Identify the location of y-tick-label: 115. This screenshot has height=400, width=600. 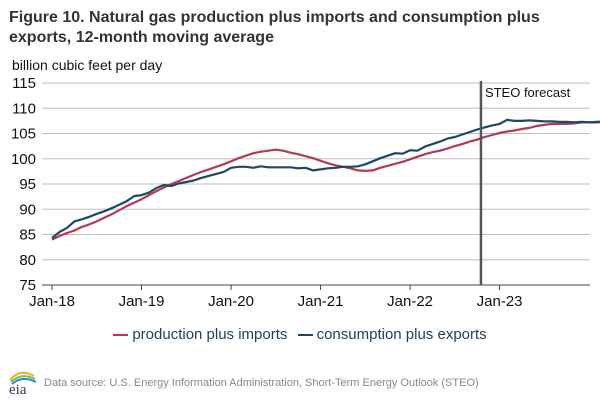
(24, 83).